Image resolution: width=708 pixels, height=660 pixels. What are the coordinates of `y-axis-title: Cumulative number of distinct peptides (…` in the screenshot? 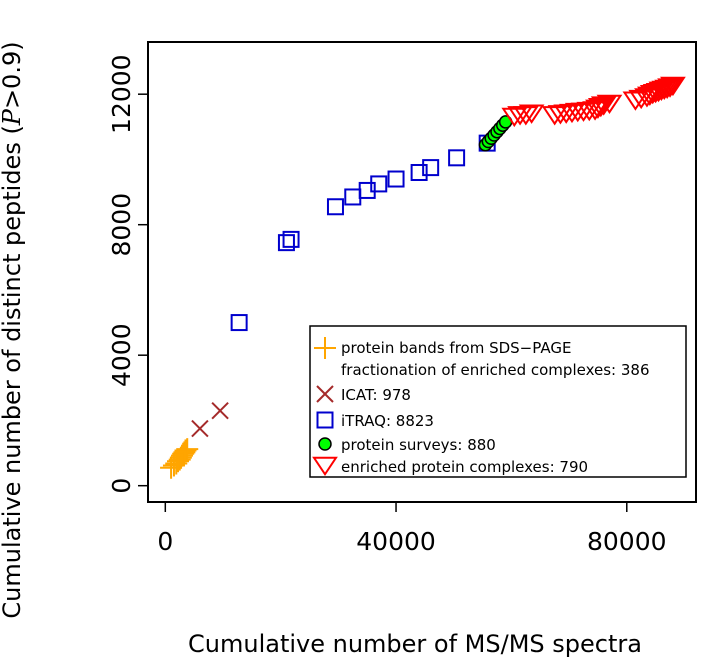 It's located at (13, 329).